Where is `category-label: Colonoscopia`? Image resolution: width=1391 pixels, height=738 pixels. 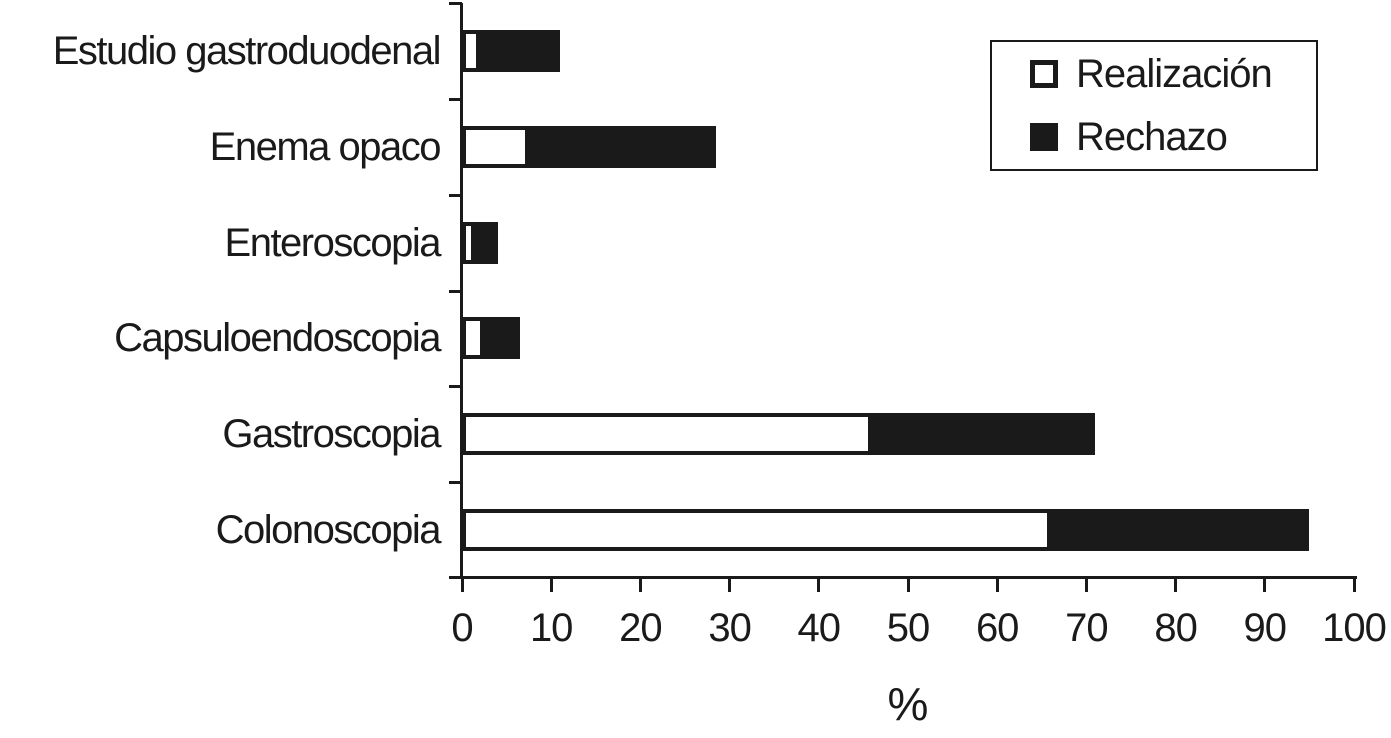
category-label: Colonoscopia is located at coordinates (328, 530).